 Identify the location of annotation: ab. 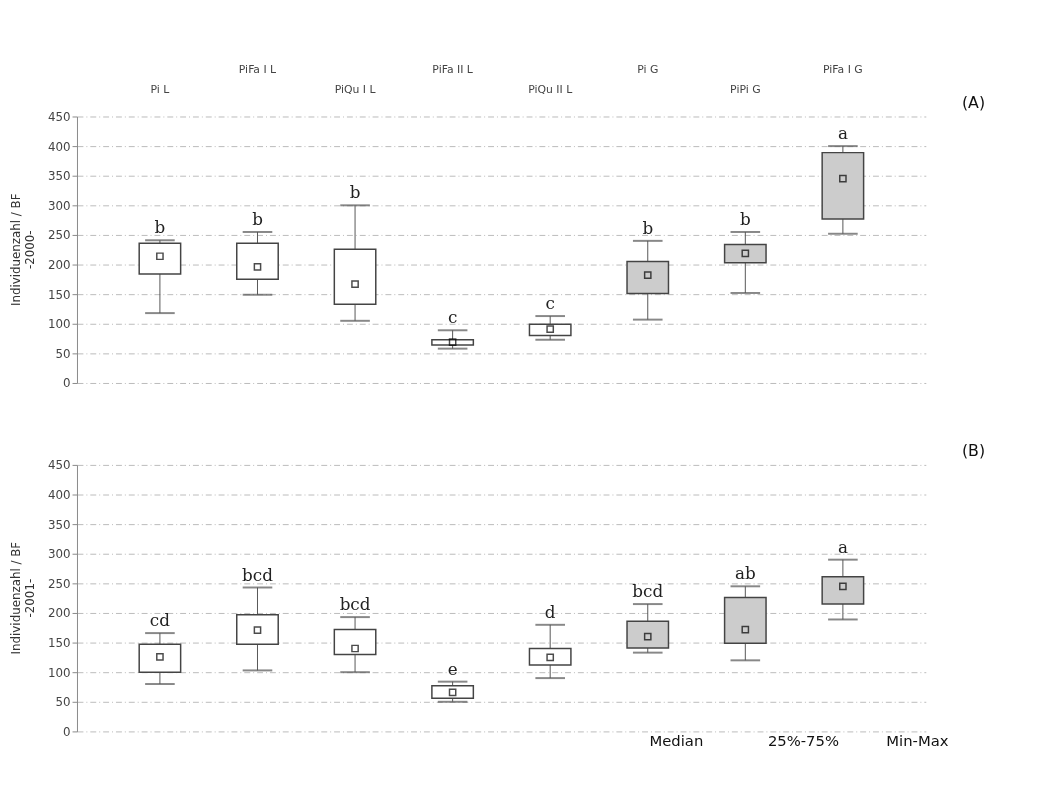
(745, 573).